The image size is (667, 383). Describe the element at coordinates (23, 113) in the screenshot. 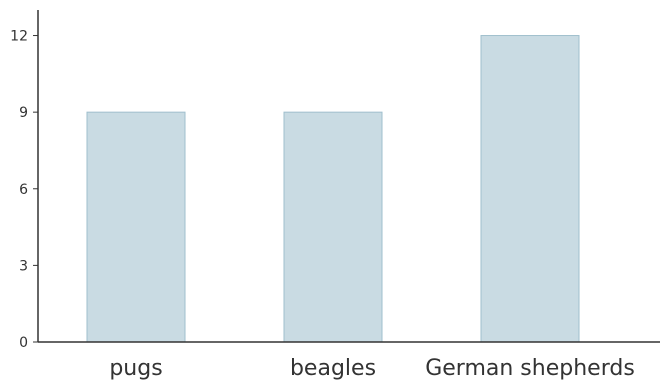

I see `y-tick-label: 9` at that location.